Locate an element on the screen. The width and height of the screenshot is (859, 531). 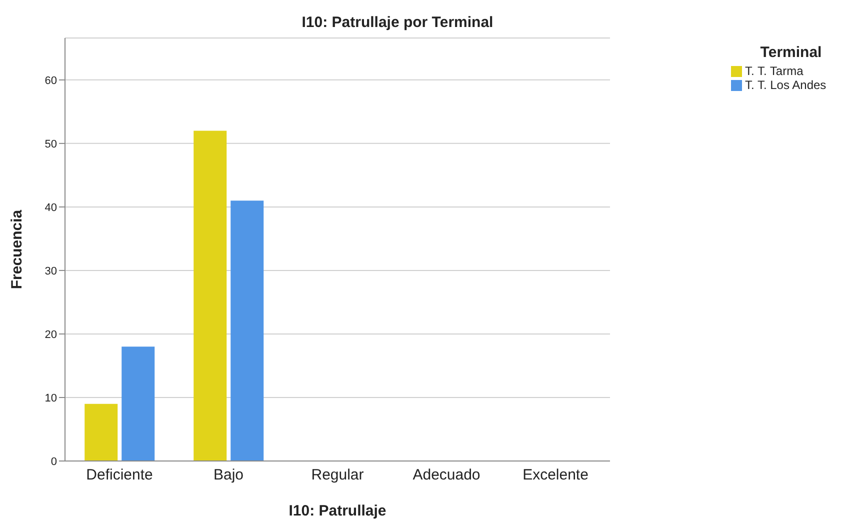
y-tick-label: 10 is located at coordinates (50, 398).